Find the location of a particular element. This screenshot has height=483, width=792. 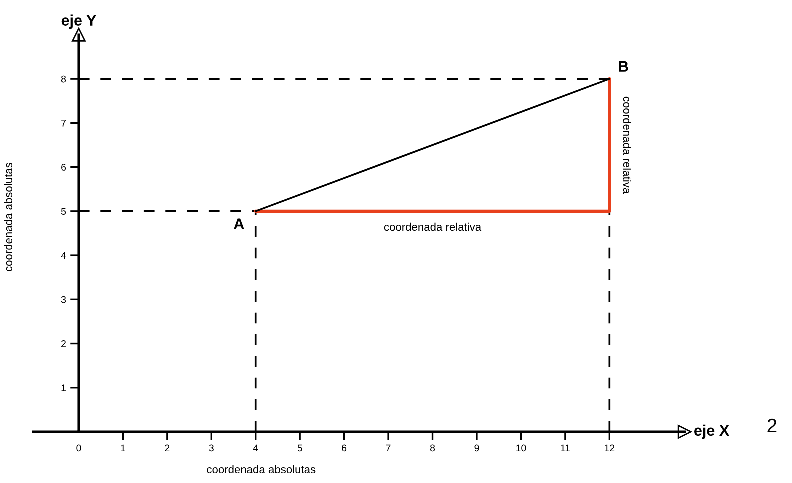

y-tick-label: 6 is located at coordinates (64, 167).